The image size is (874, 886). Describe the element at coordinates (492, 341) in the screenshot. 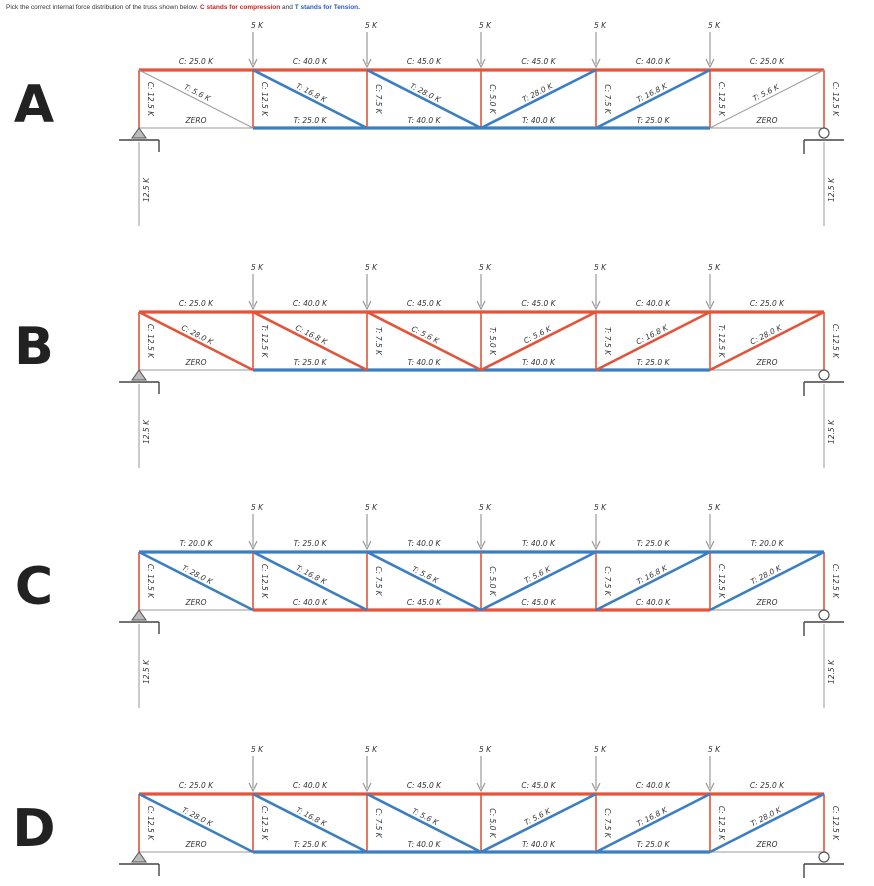

I see `vertical-label: T: 5.0 K` at that location.